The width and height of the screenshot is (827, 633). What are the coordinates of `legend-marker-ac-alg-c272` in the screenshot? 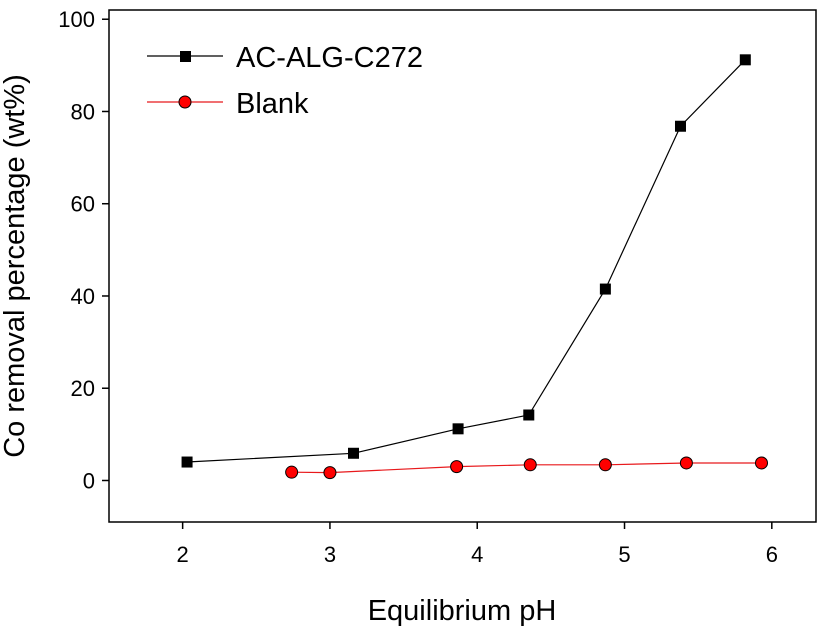 It's located at (185, 56).